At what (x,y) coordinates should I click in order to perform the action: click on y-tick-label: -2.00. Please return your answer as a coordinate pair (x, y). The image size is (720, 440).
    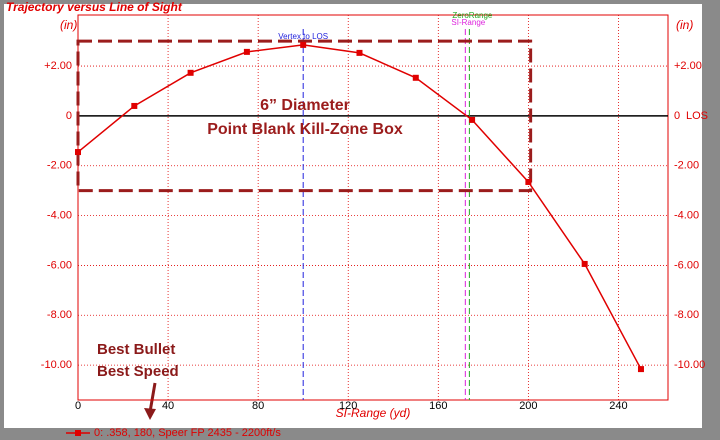
    Looking at the image, I should click on (59, 166).